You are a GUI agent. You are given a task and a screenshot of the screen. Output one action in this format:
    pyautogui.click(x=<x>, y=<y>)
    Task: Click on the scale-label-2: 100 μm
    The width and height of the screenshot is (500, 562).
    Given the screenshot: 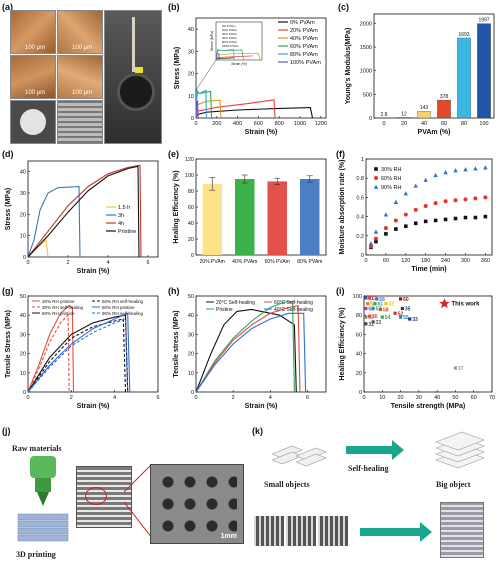 What is the action you would take?
    pyautogui.click(x=82, y=48)
    